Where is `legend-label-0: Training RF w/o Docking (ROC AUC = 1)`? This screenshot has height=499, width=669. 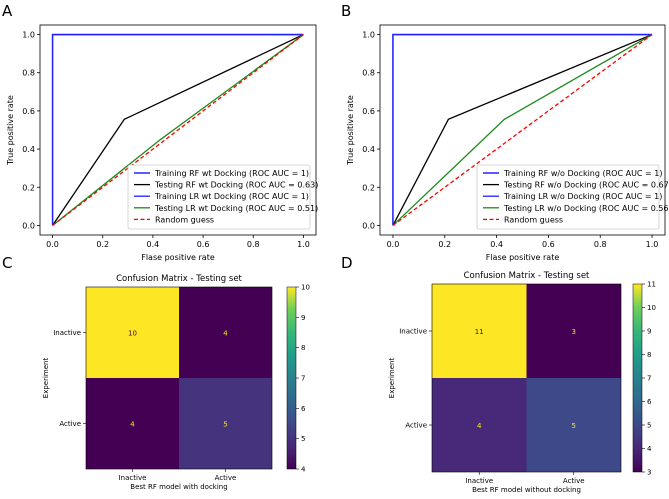 legend-label-0: Training RF w/o Docking (ROC AUC = 1) is located at coordinates (583, 173).